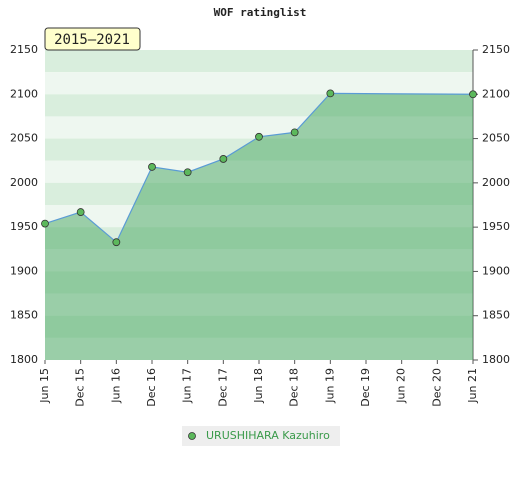  What do you see at coordinates (268, 435) in the screenshot?
I see `legend-label: URUSHIHARA Kazuhiro` at bounding box center [268, 435].